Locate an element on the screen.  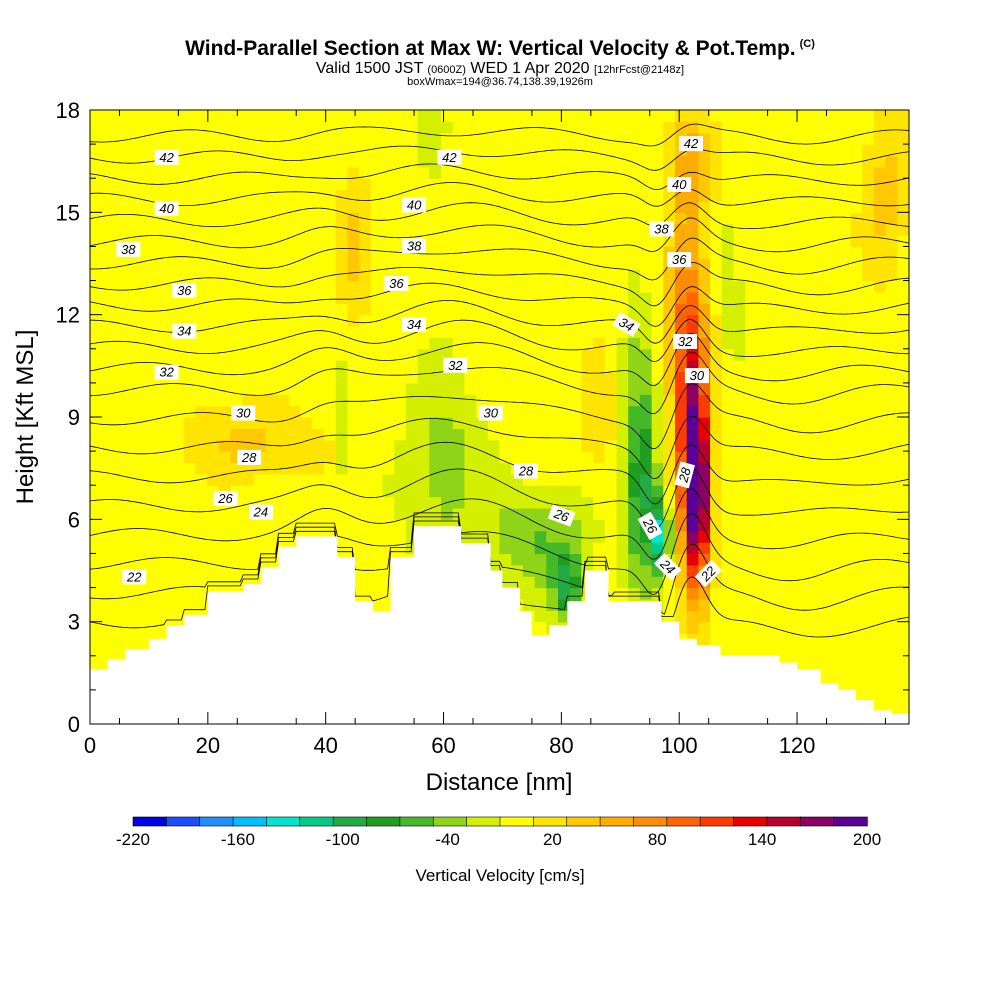
theta-label: 28 is located at coordinates (684, 475).